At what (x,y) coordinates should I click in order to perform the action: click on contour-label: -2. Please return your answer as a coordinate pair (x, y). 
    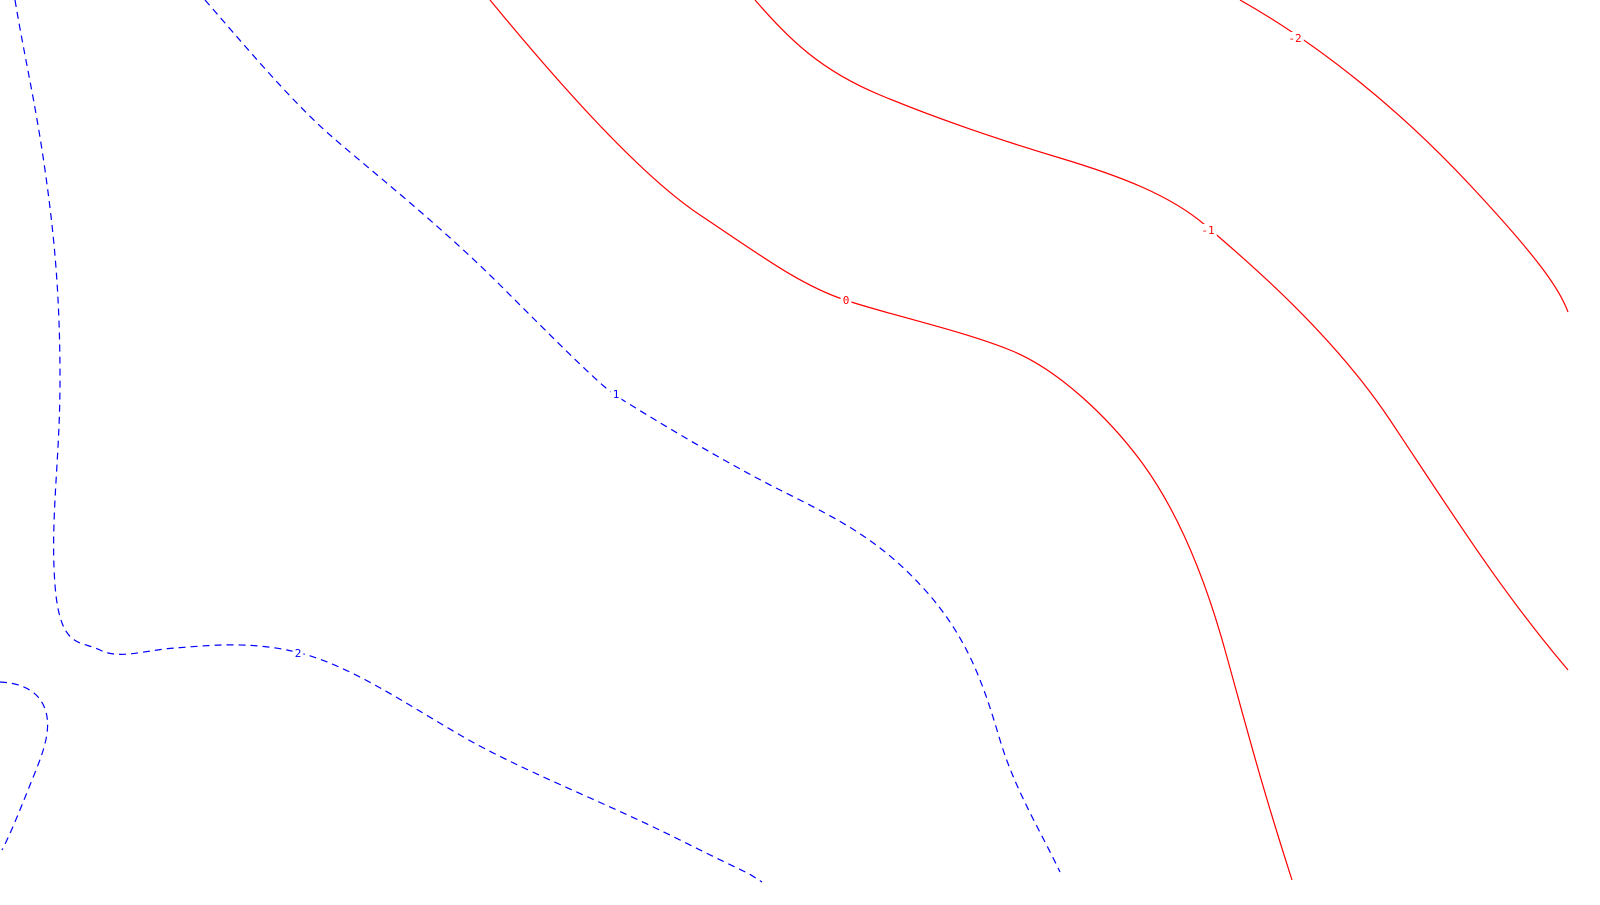
    Looking at the image, I should click on (1294, 38).